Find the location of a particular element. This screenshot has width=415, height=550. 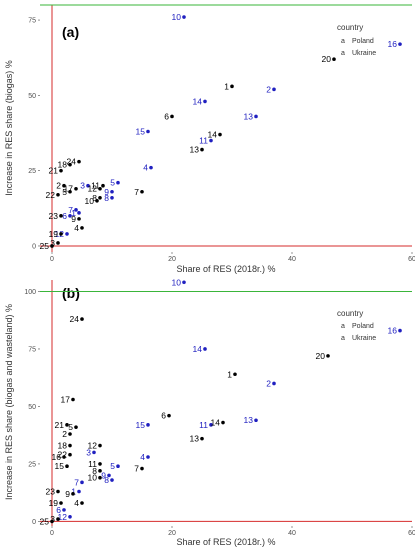

point-label-poland-14-b: 14 is located at coordinates (198, 349).